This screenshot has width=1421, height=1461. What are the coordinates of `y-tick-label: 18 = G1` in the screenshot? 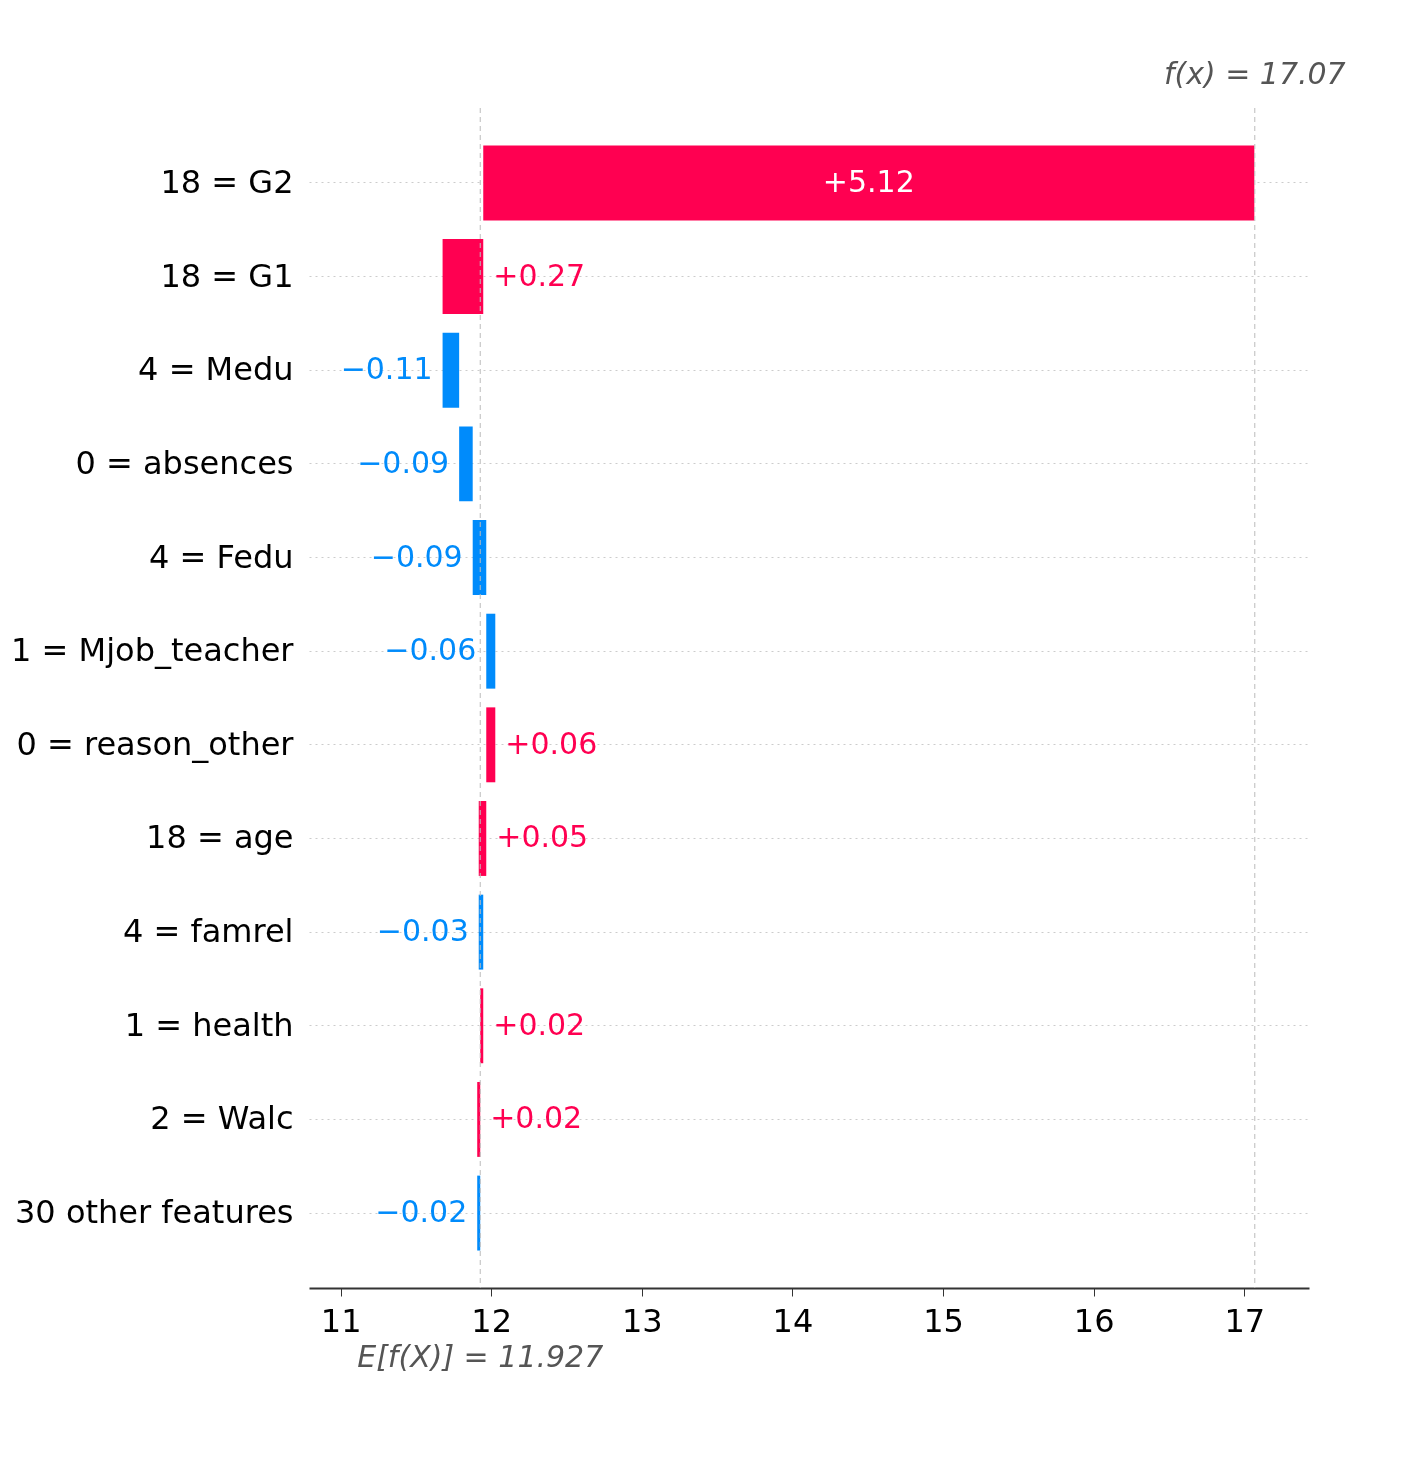 It's located at (227, 275).